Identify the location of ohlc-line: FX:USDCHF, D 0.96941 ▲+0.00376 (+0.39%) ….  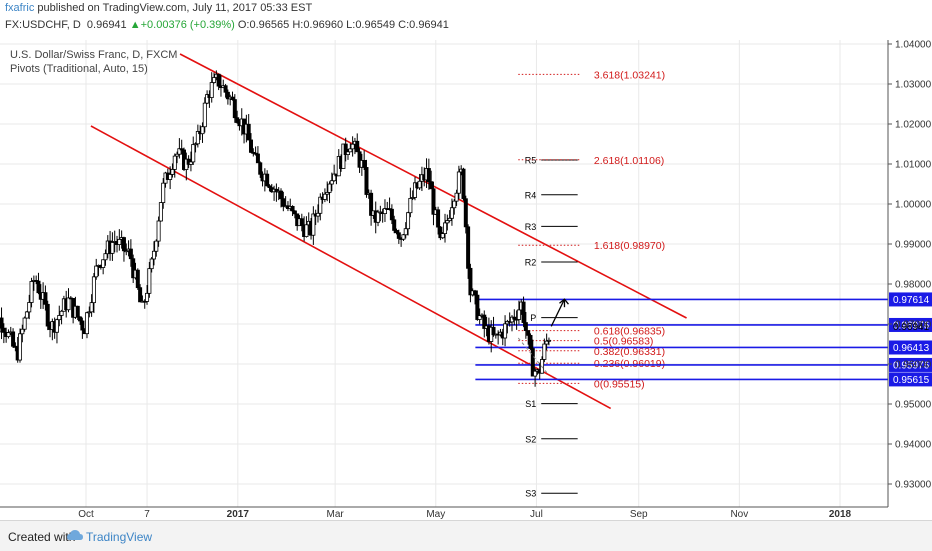
(227, 25).